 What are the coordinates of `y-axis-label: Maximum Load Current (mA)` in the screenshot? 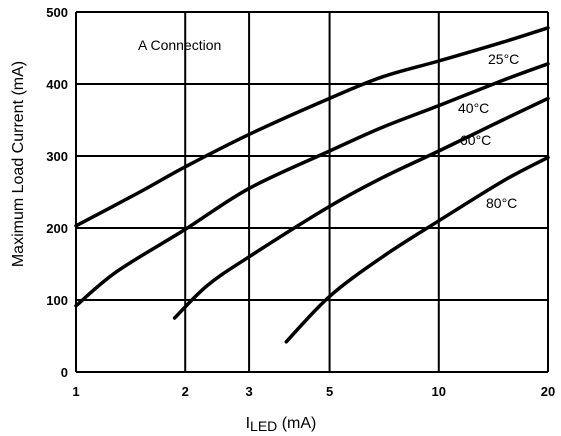 It's located at (18, 164).